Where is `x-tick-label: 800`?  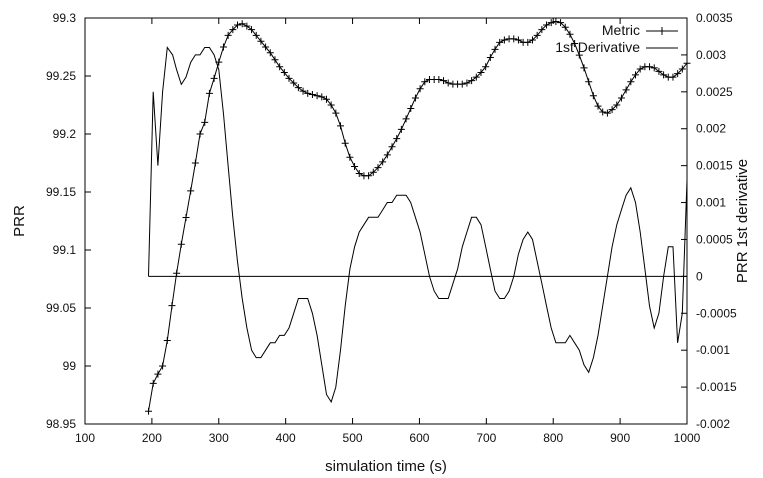 x-tick-label: 800 is located at coordinates (553, 438).